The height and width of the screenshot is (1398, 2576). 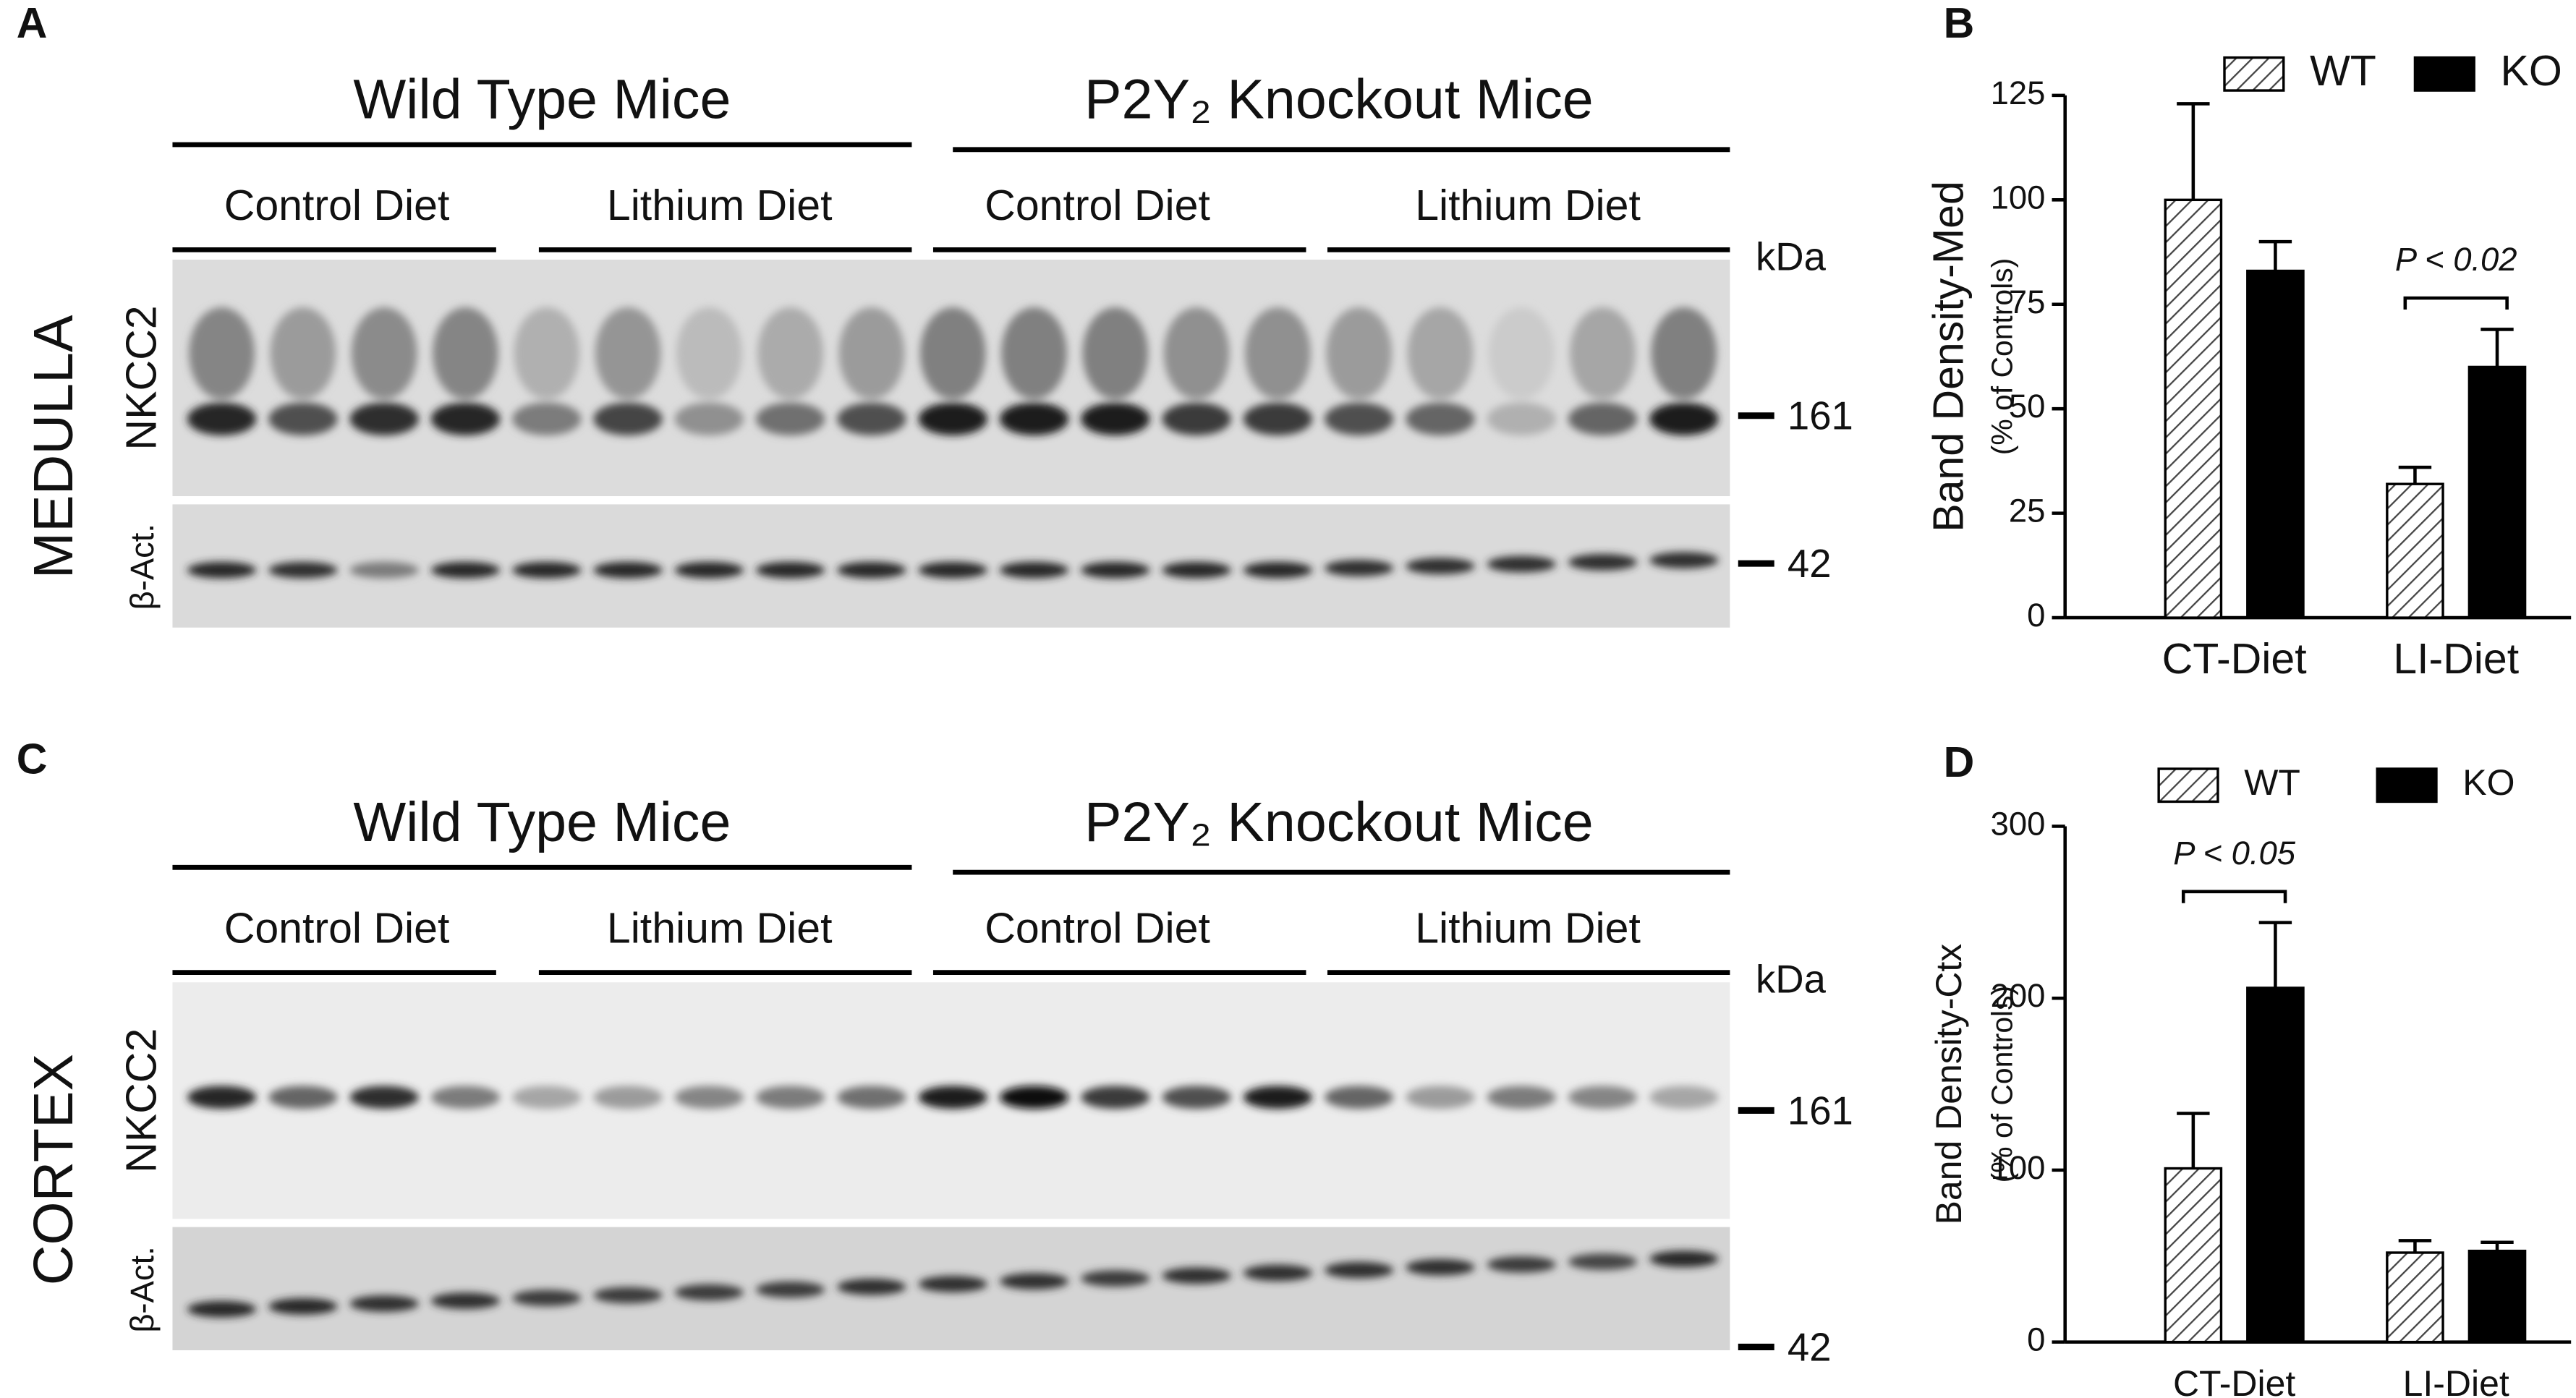 I want to click on y-tick-label: 125, so click(x=2018, y=92).